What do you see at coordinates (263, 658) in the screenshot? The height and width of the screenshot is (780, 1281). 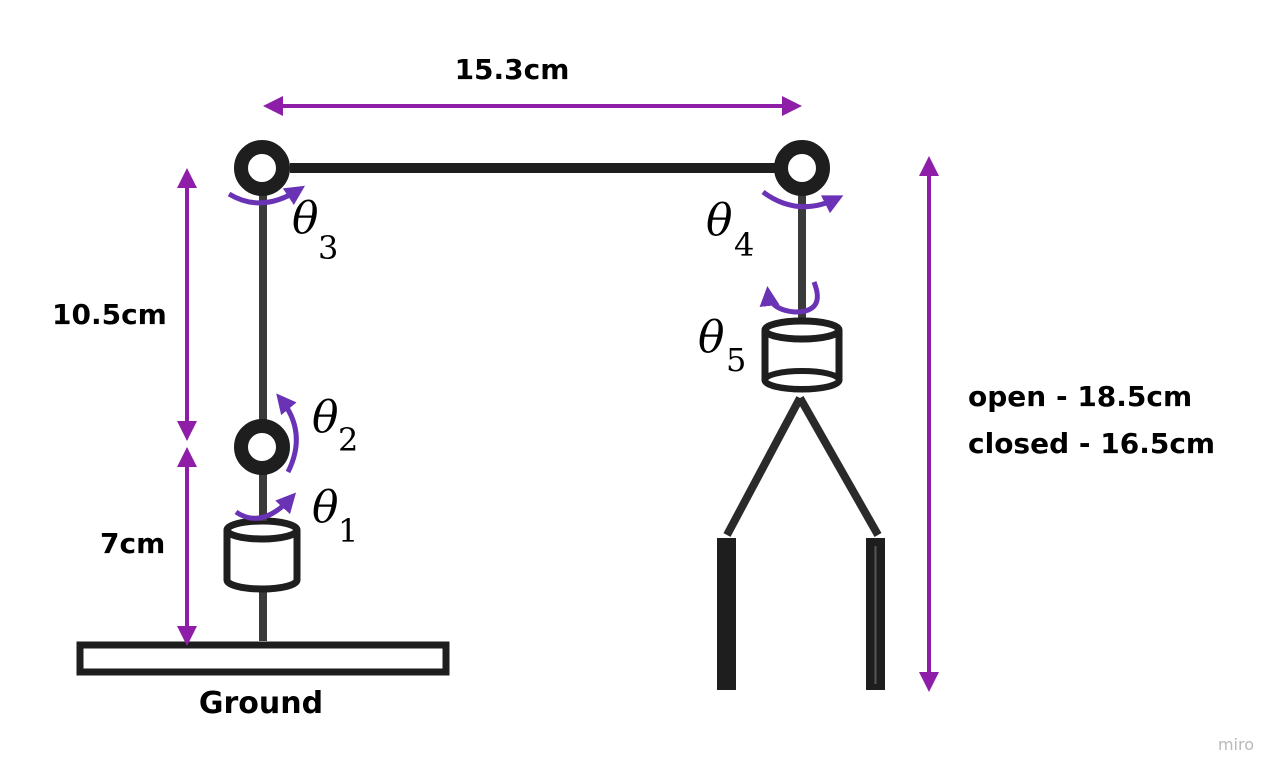 I see `ground-plate` at bounding box center [263, 658].